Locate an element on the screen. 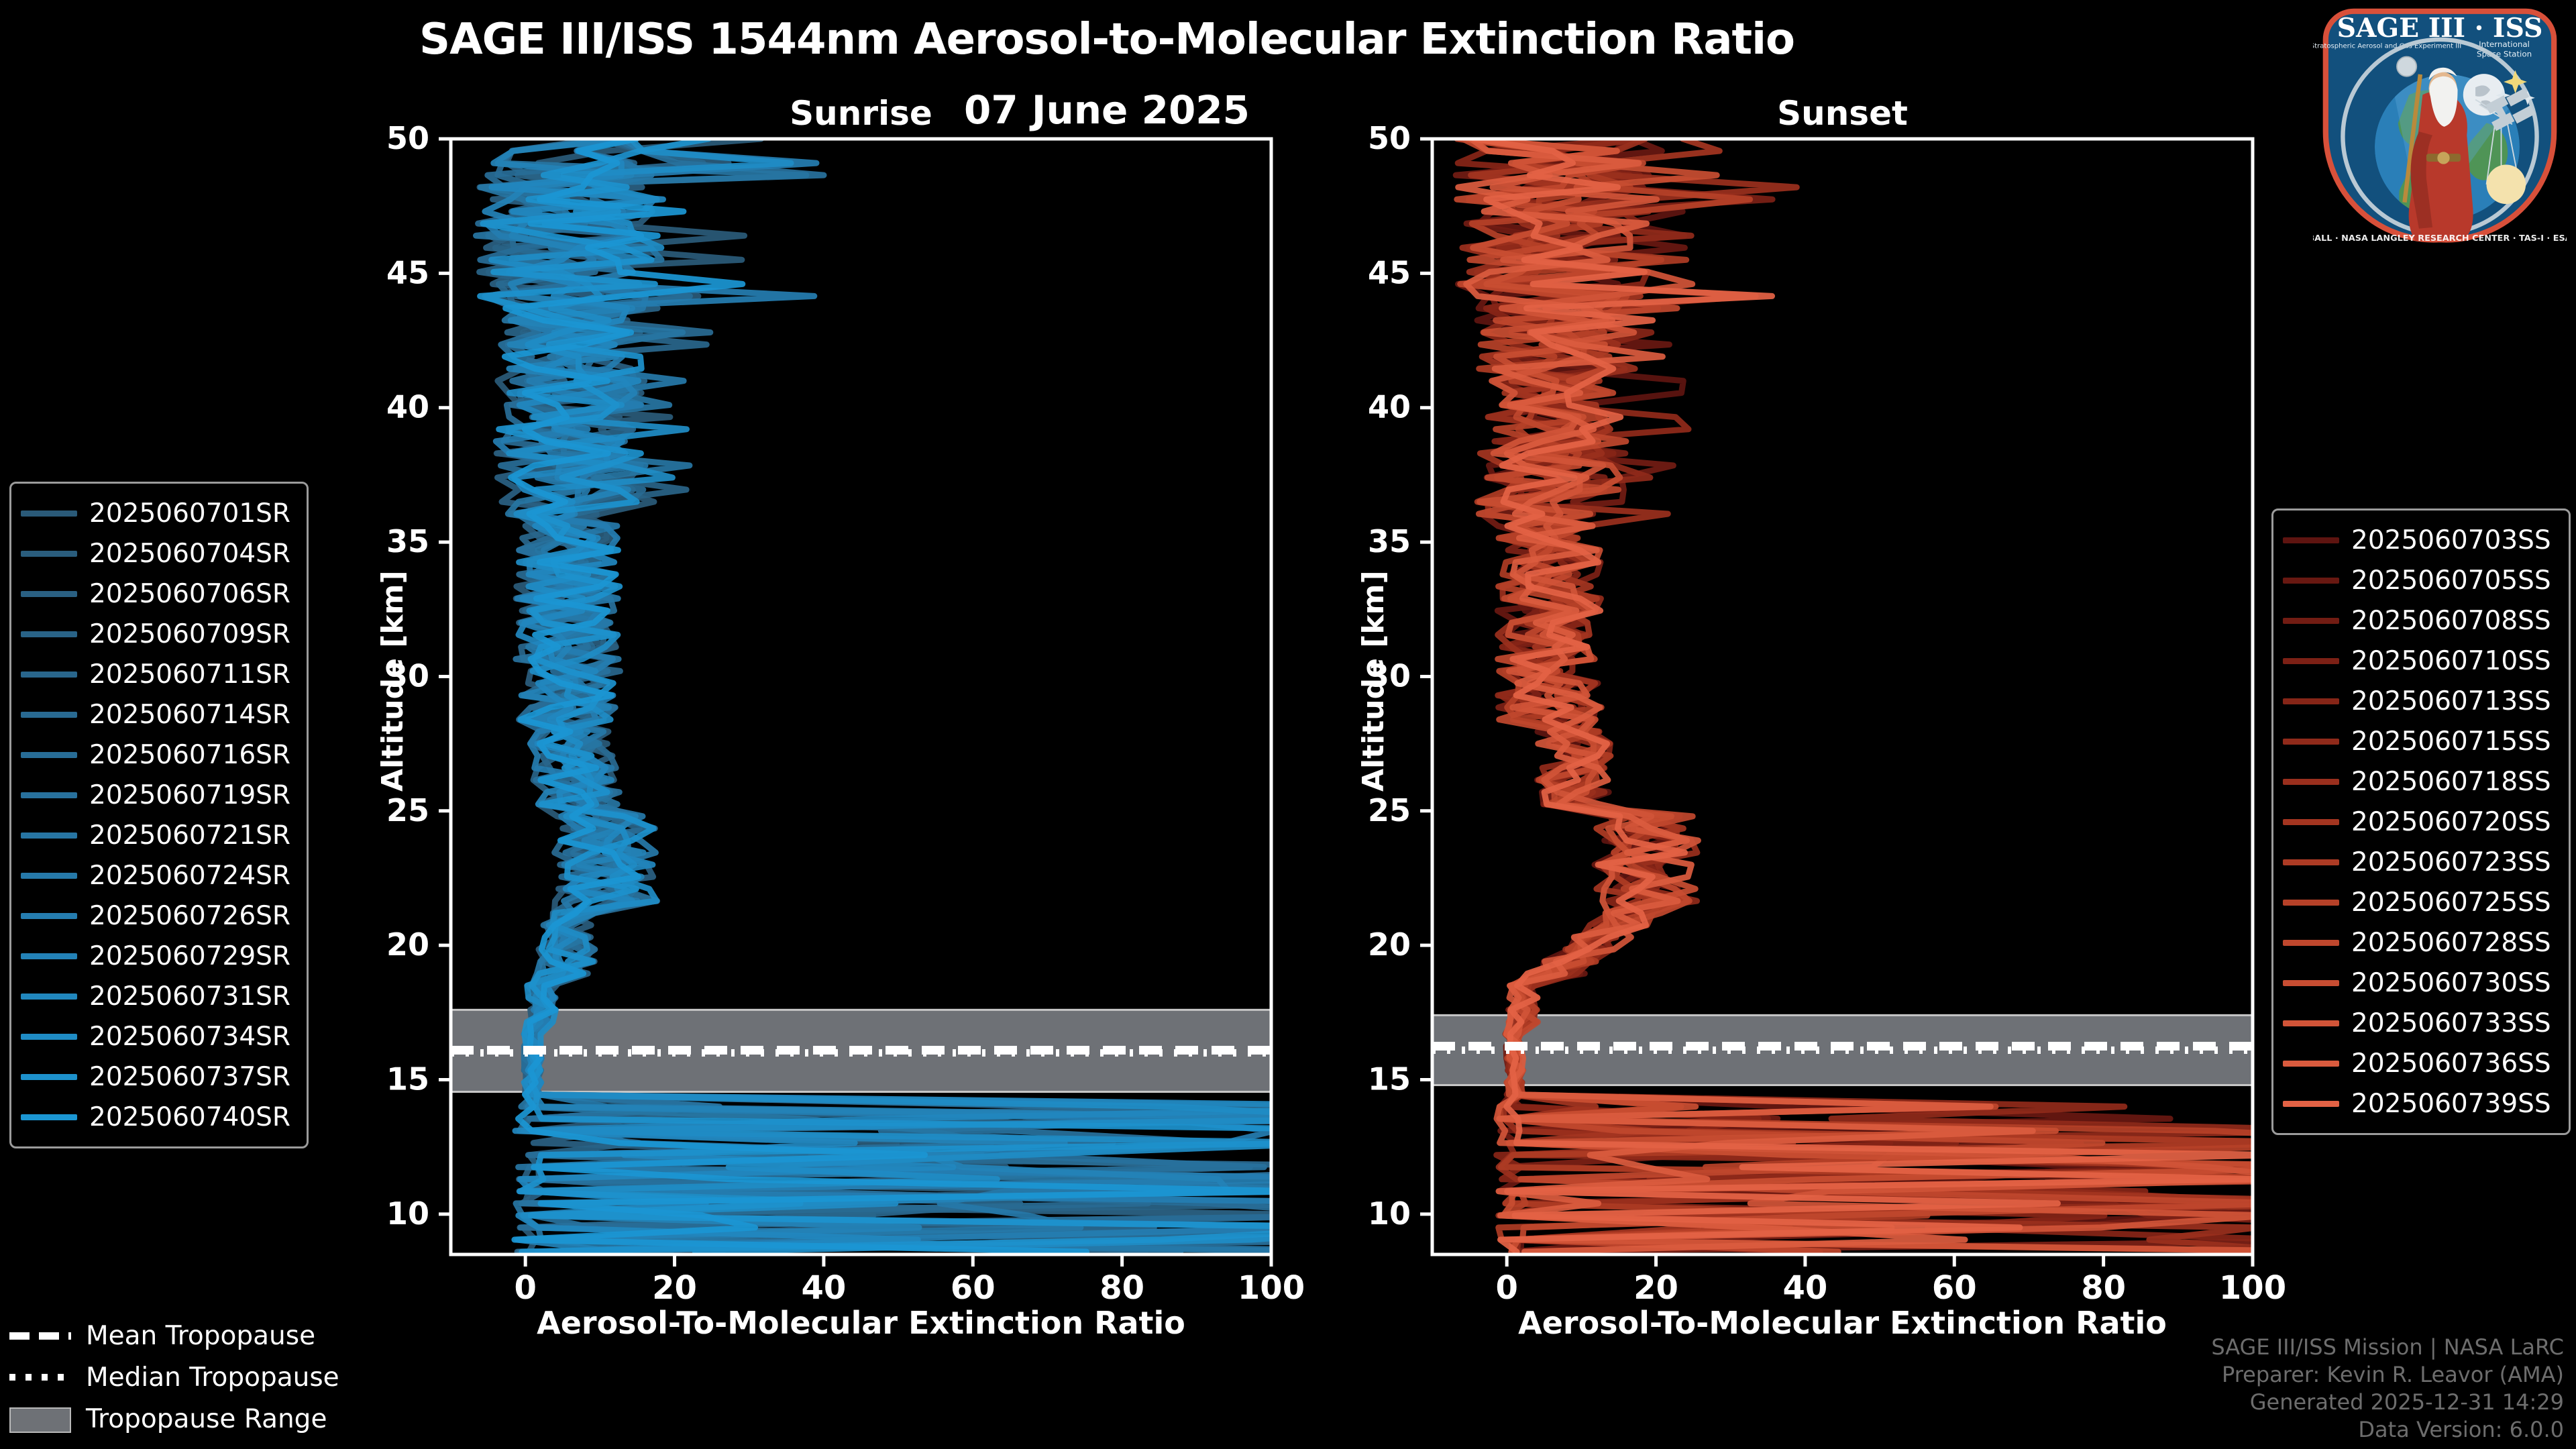  legend-item: 2025060720SS is located at coordinates (2420, 822).